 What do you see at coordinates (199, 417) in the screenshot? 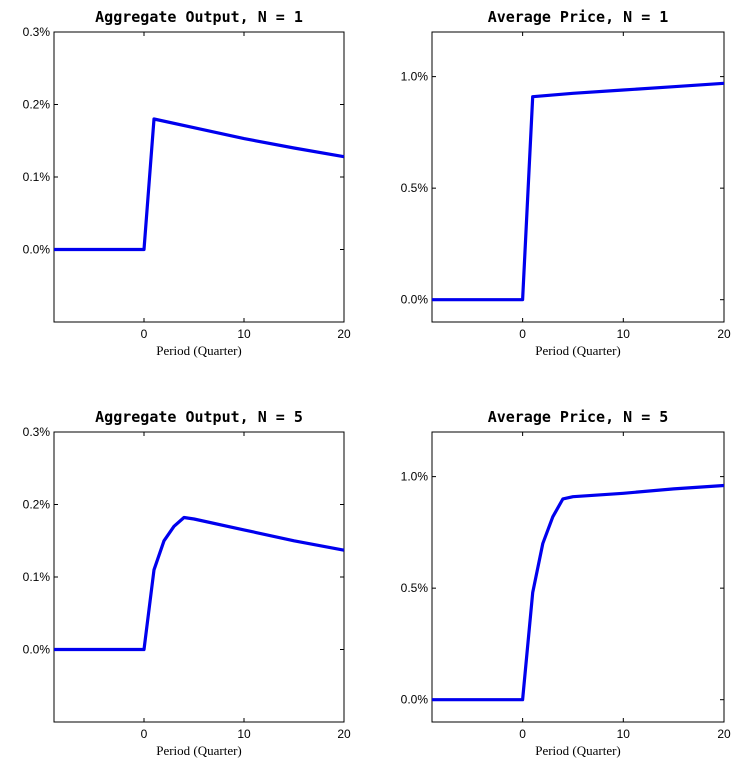
I see `chart-title: Aggregate Output, N = 5` at bounding box center [199, 417].